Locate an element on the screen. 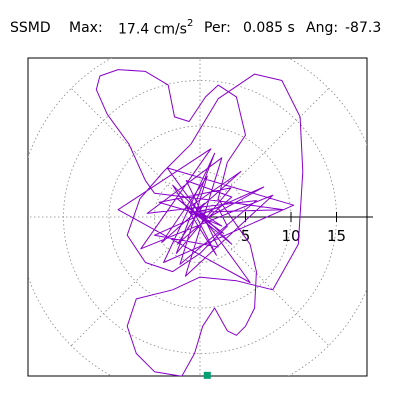  period-label: Per: is located at coordinates (217, 28).